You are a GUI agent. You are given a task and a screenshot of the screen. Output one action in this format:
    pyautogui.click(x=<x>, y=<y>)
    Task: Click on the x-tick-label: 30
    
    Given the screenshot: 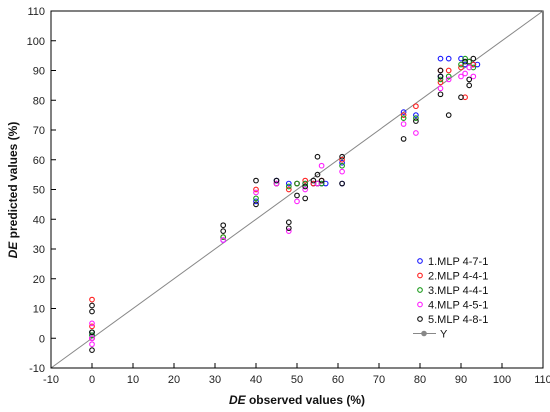 What is the action you would take?
    pyautogui.click(x=215, y=380)
    